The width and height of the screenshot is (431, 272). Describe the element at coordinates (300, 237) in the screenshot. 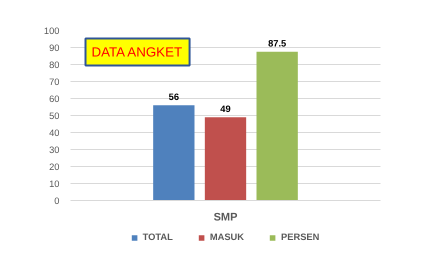

I see `legend-label: PERSEN` at that location.